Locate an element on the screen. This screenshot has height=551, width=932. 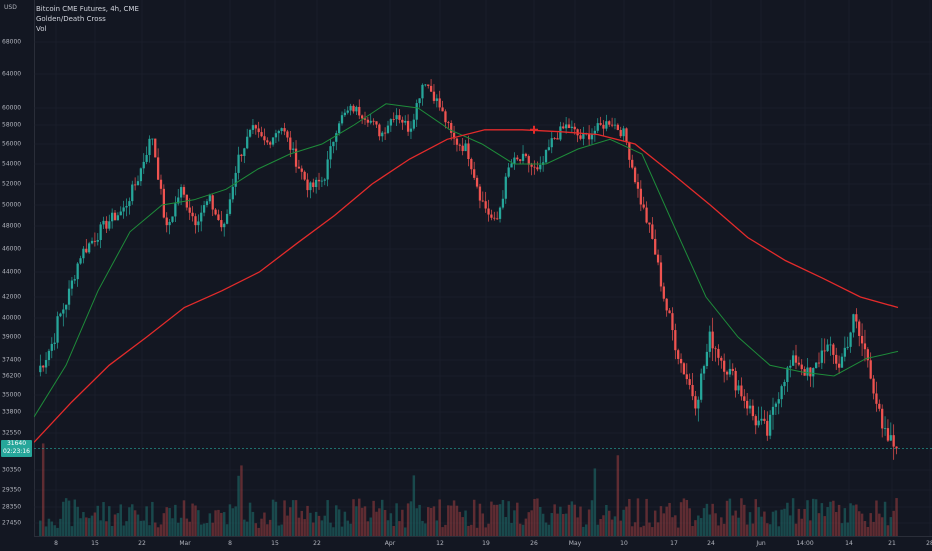
death-cross-marker is located at coordinates (534, 129).